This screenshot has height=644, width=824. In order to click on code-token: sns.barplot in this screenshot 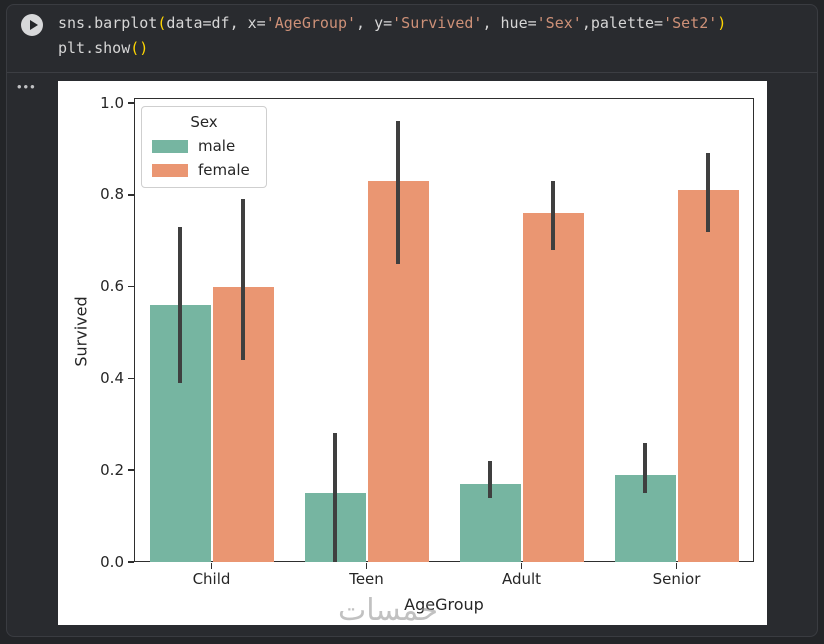, I will do `click(108, 23)`.